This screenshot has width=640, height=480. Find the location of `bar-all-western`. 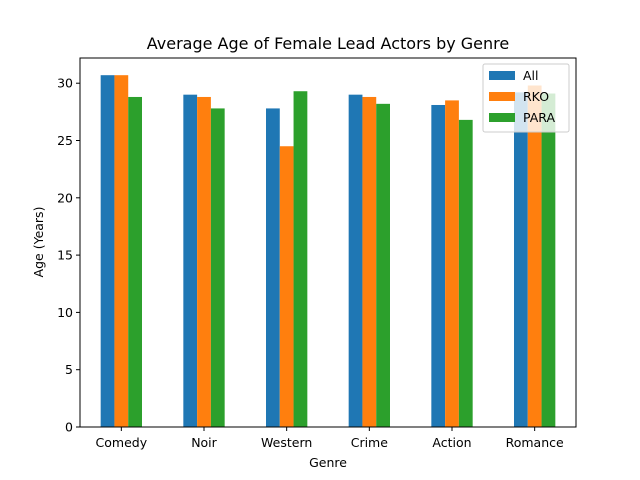

bar-all-western is located at coordinates (273, 267).